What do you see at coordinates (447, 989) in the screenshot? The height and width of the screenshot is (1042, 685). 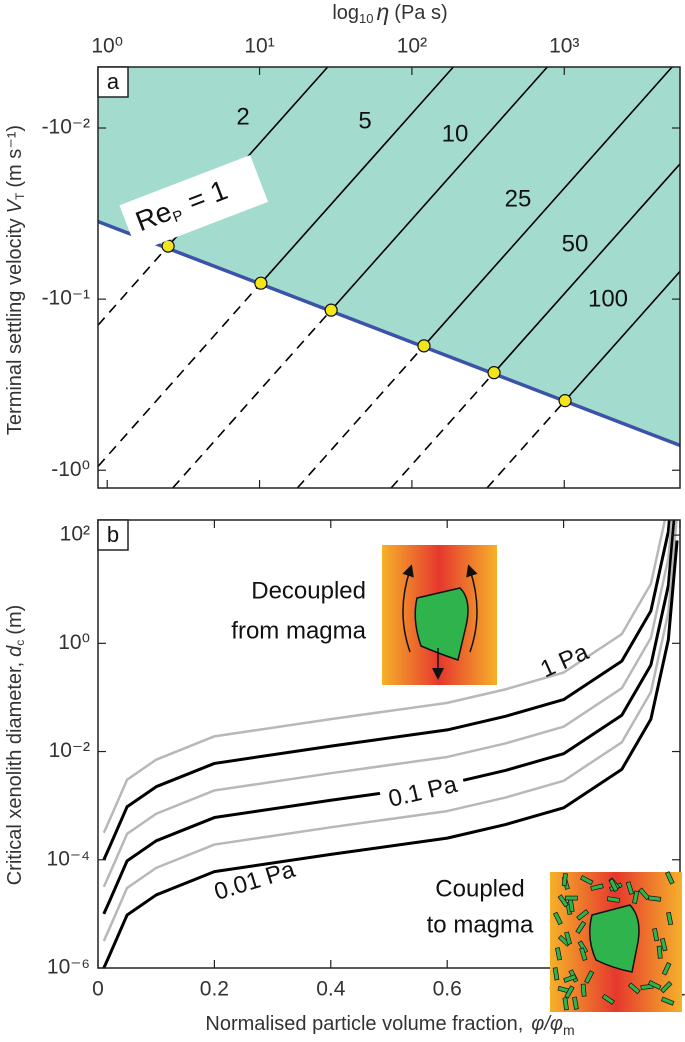 I see `x-tick-label: 0.6` at bounding box center [447, 989].